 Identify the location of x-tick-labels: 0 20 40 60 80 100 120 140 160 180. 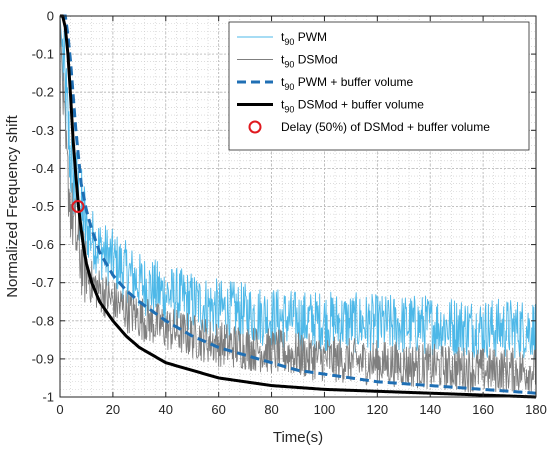
(301, 409).